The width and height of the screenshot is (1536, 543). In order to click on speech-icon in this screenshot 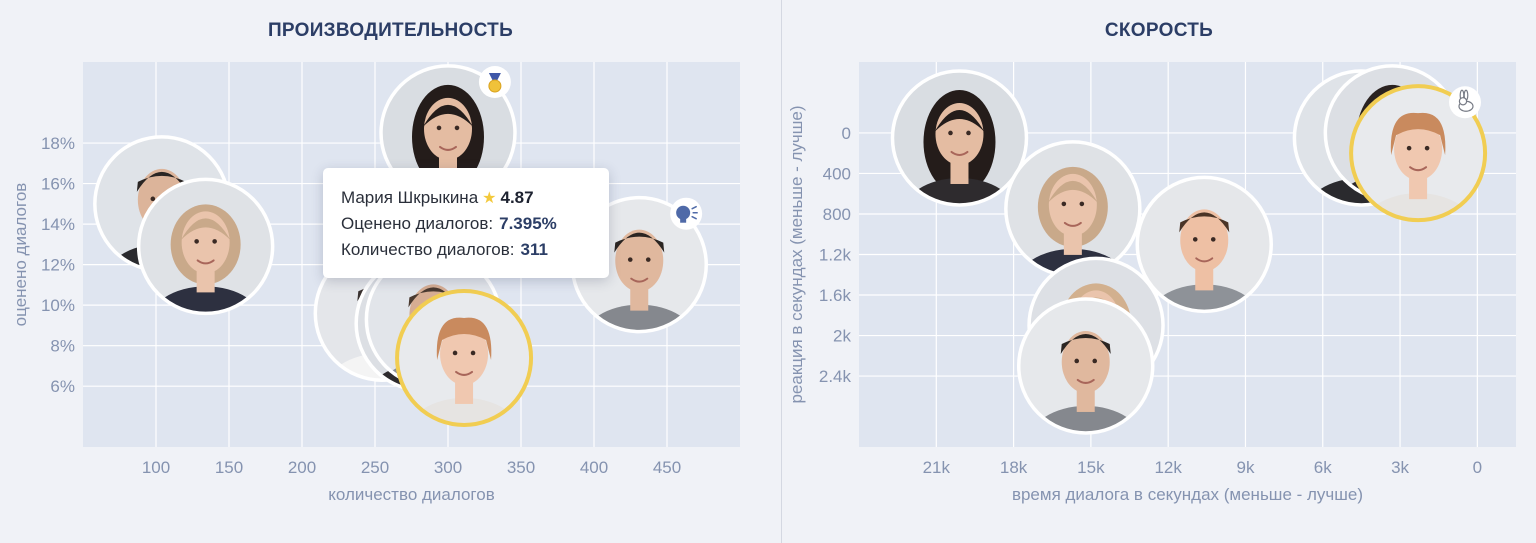, I will do `click(686, 213)`.